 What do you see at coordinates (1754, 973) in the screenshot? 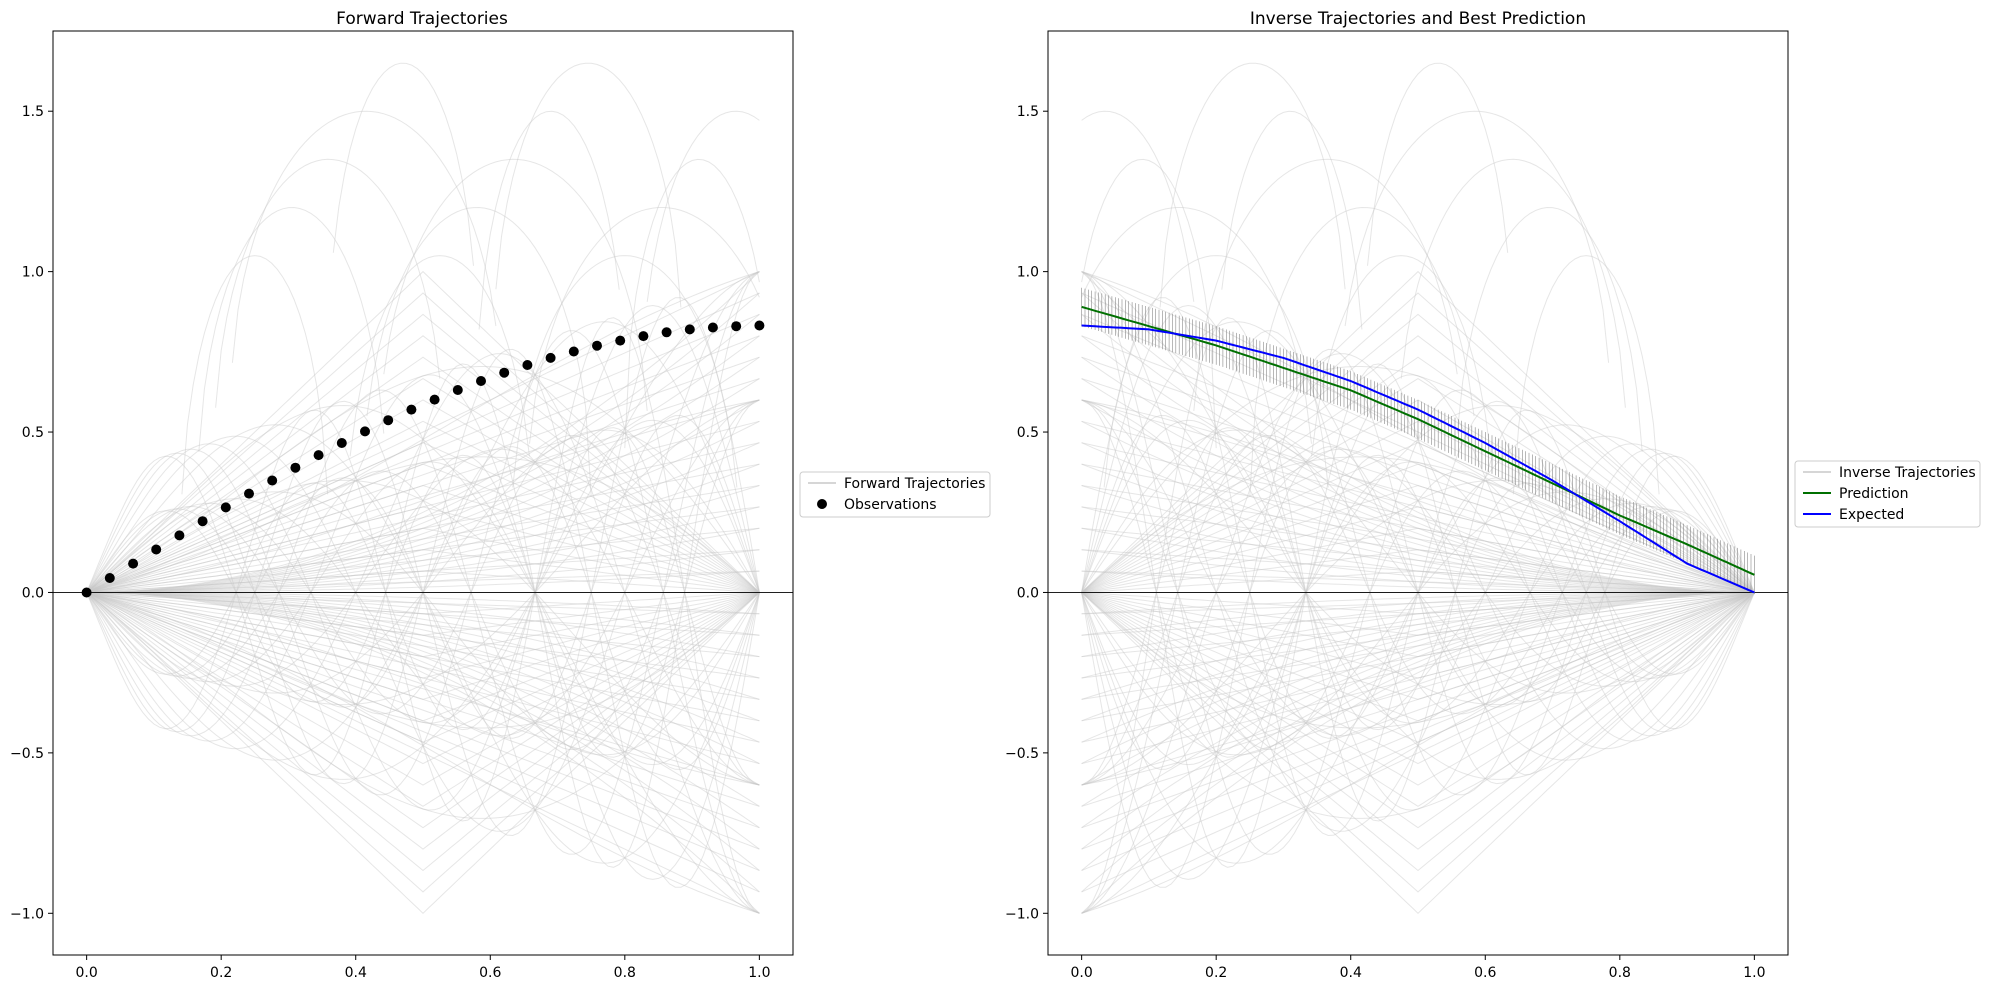
I see `x-tick-label: 1.0` at bounding box center [1754, 973].